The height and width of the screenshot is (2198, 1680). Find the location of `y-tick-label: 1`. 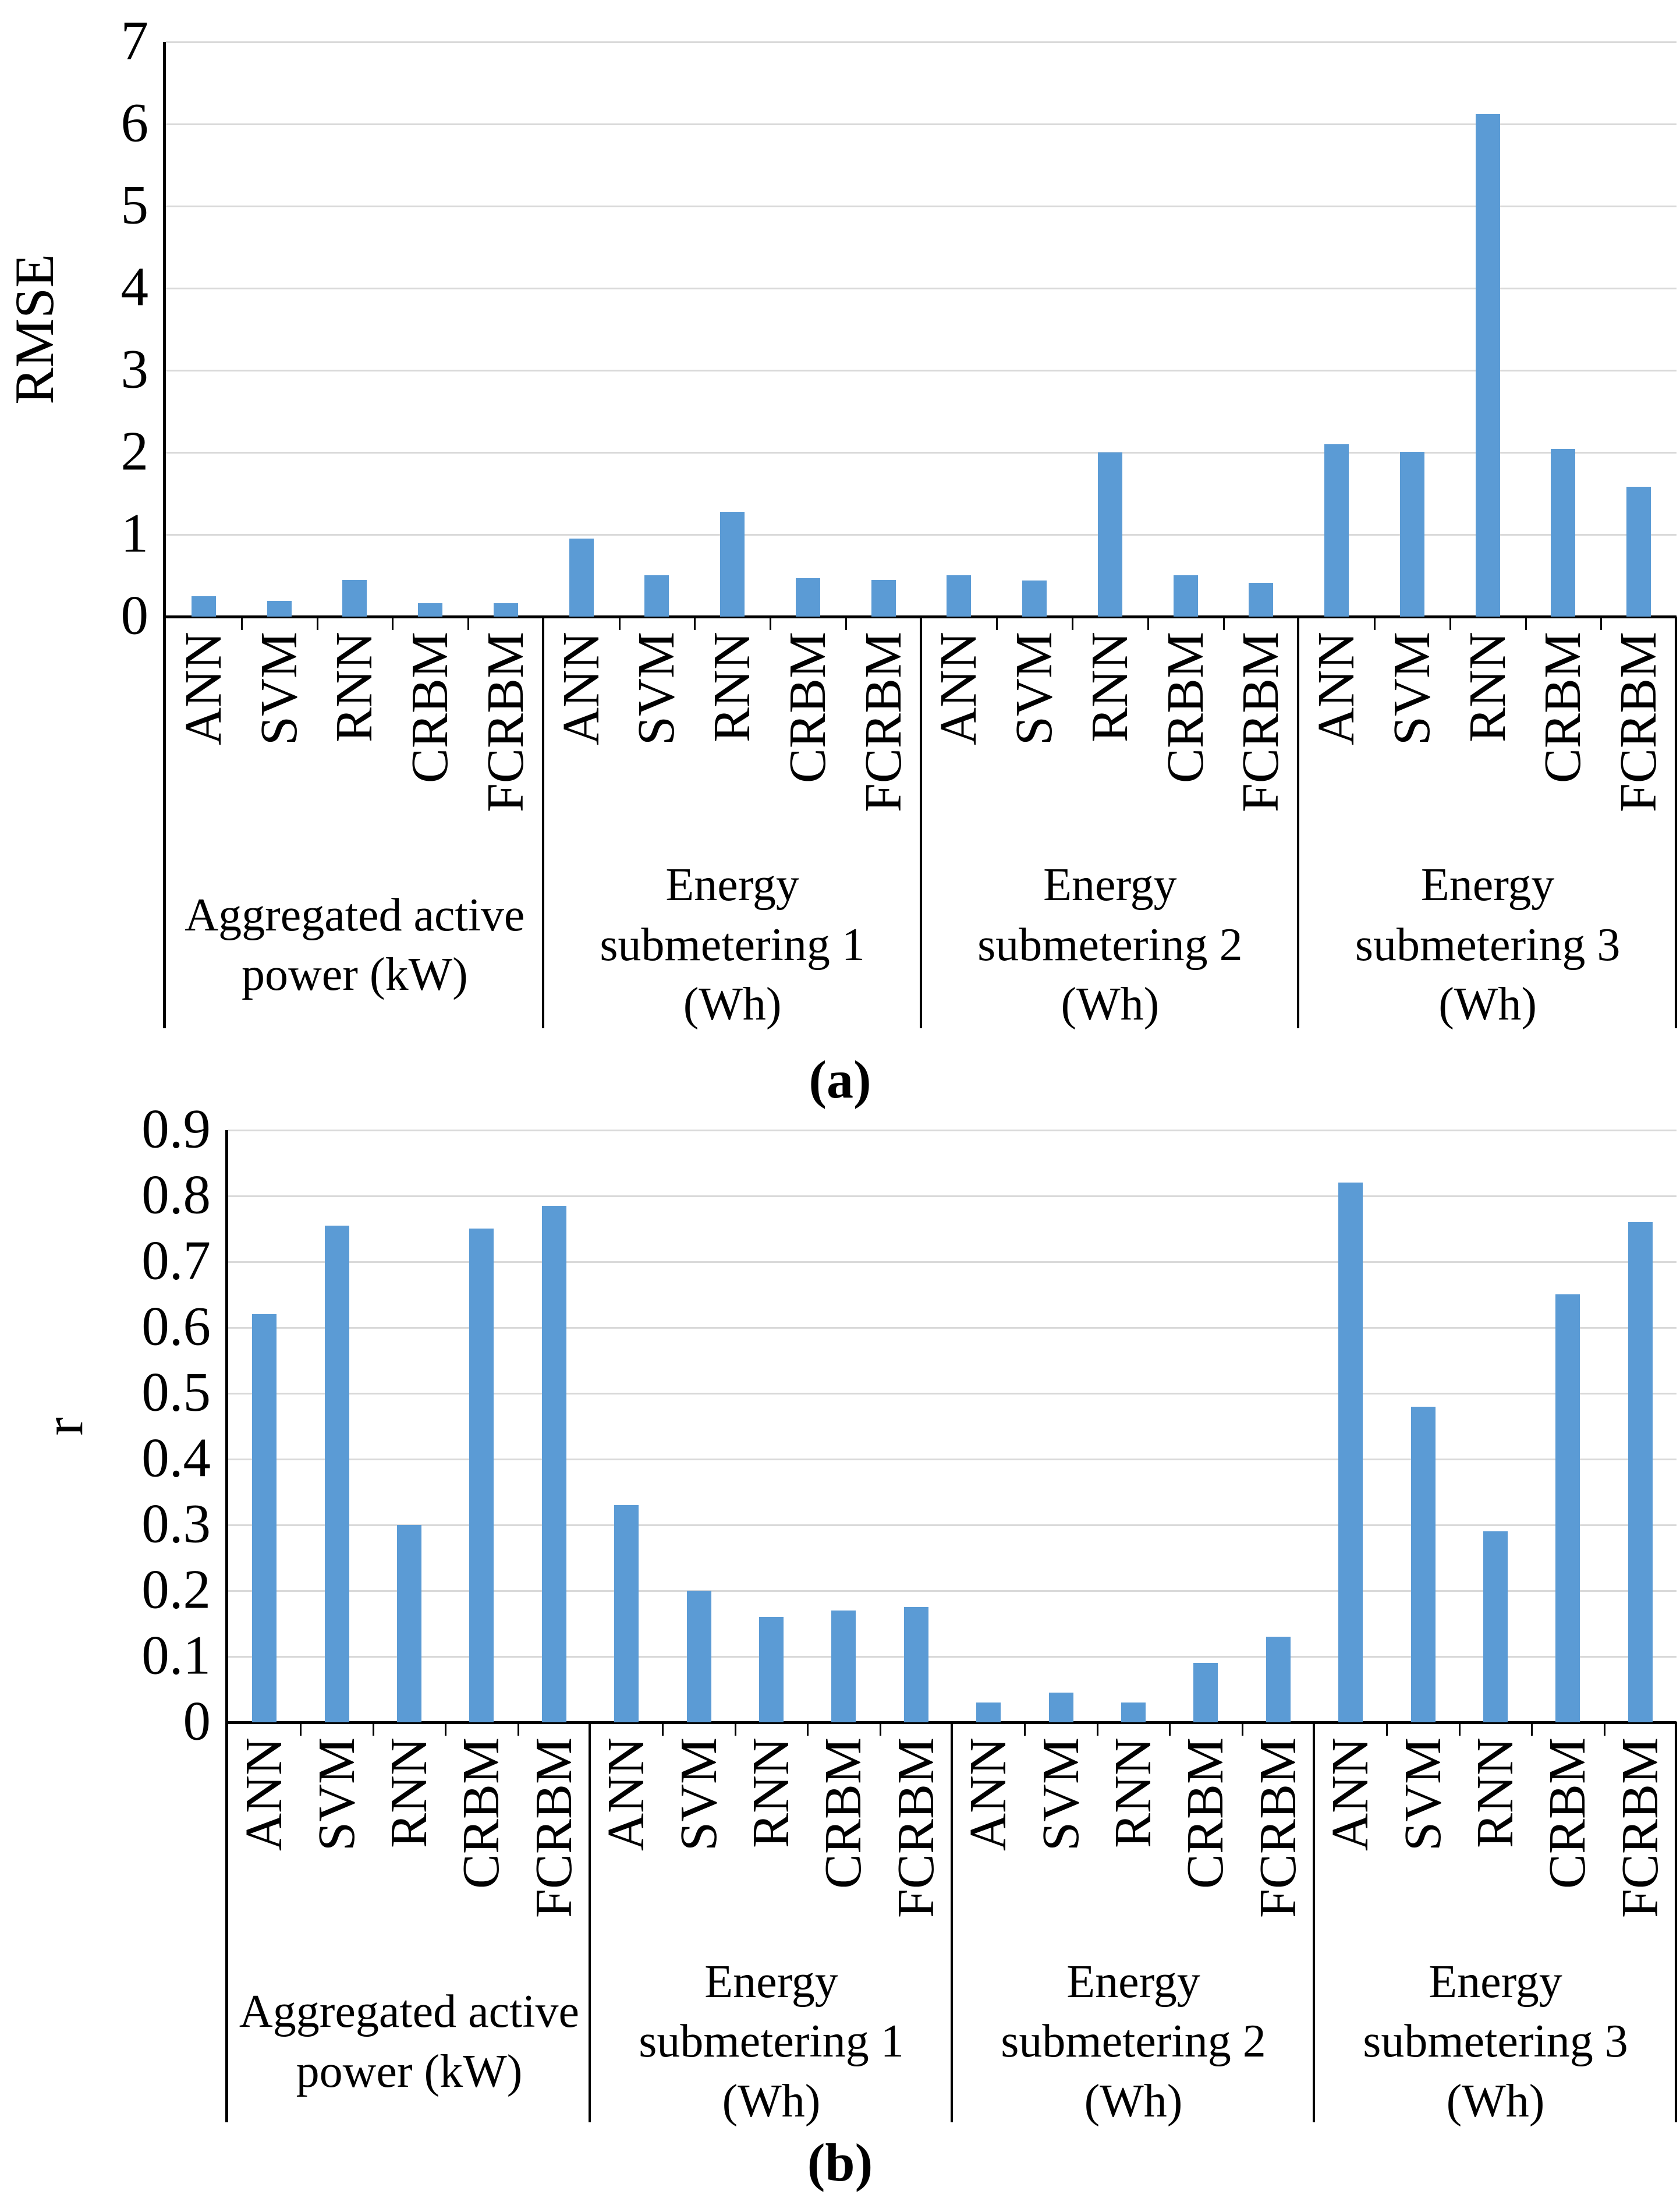

y-tick-label: 1 is located at coordinates (134, 533).